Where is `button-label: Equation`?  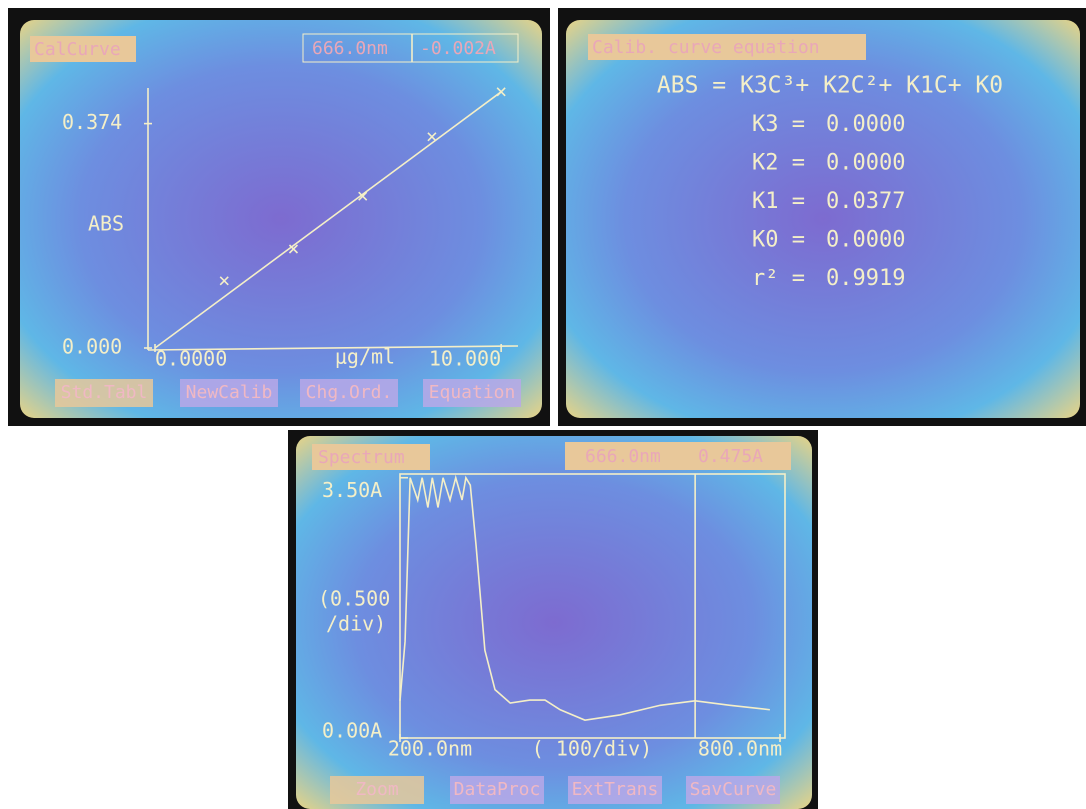
button-label: Equation is located at coordinates (472, 392).